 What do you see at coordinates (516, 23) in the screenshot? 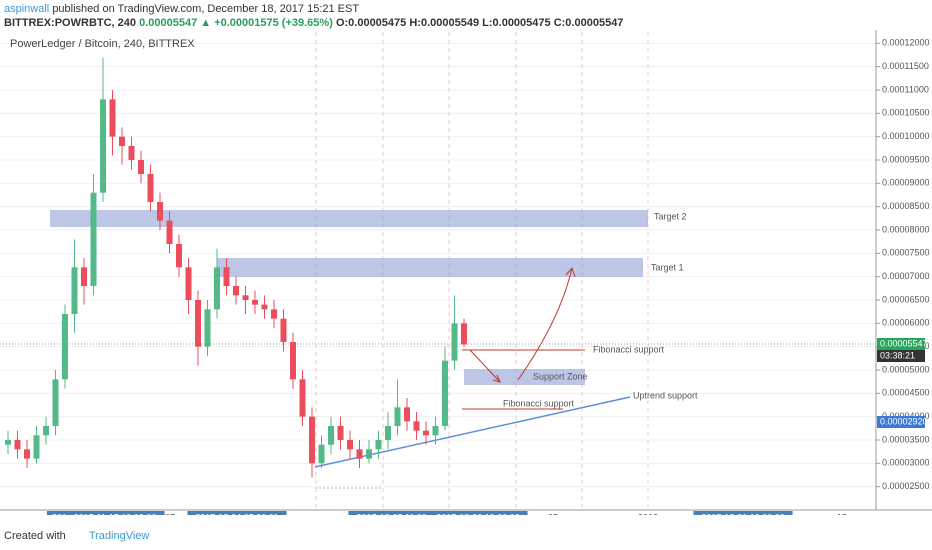
I see `ohlc-low: L:0.00005475` at bounding box center [516, 23].